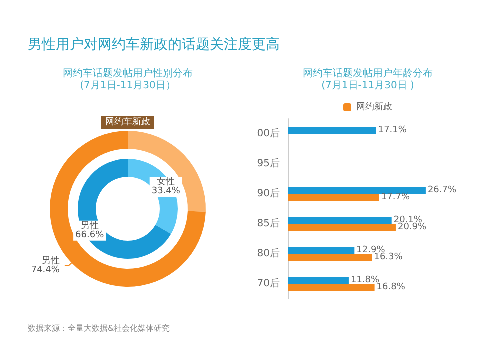 Image resolution: width=500 pixels, height=362 pixels. I want to click on chart-title: 网约车话题发帖用户性别分布, so click(128, 74).